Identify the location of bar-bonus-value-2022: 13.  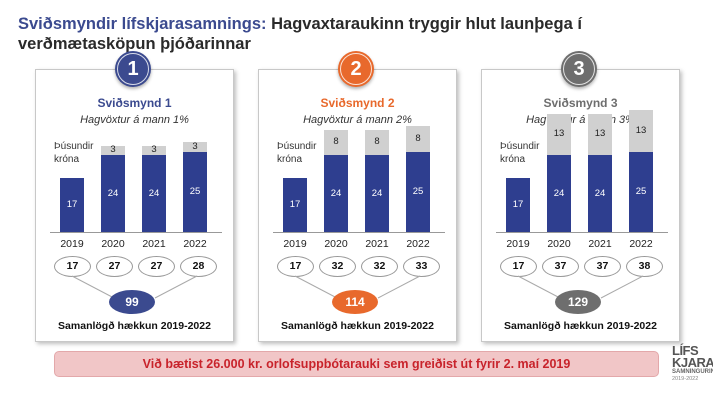
(641, 131).